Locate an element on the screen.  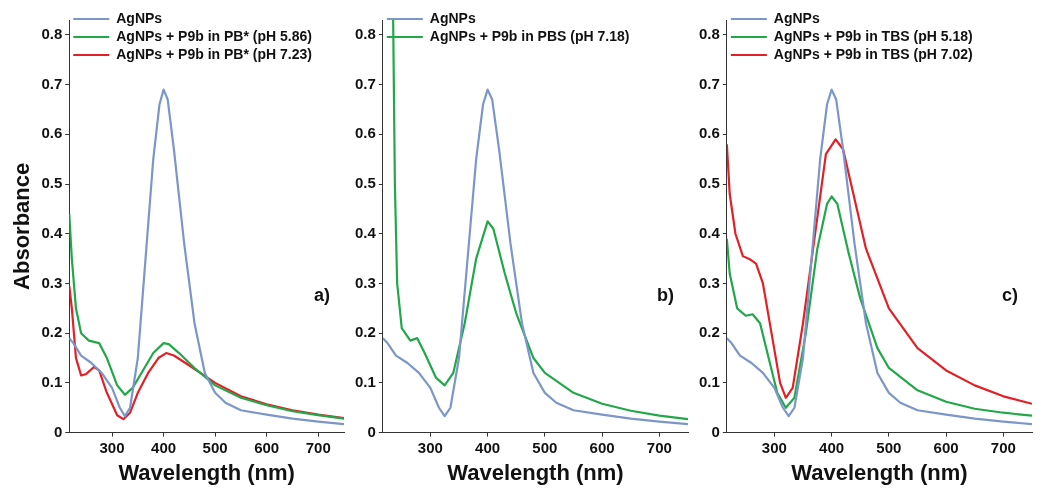
annotation: c) is located at coordinates (1009, 295).